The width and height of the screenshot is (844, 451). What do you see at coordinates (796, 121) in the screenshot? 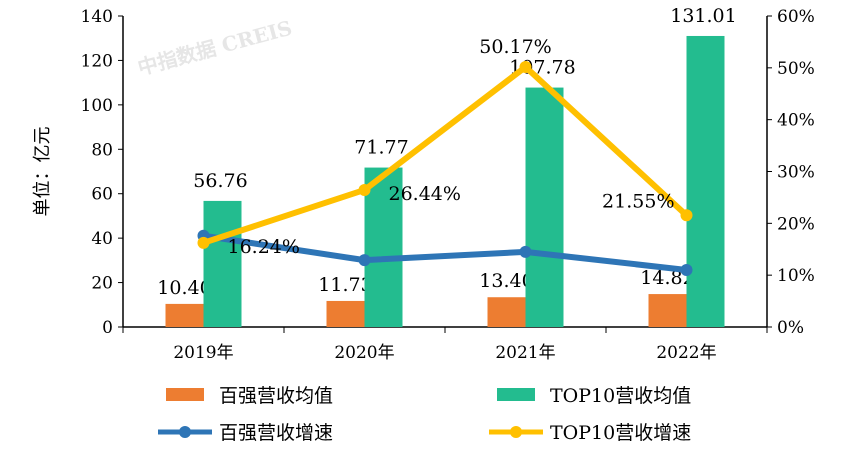
I see `y2-tick-label: 40%` at bounding box center [796, 121].